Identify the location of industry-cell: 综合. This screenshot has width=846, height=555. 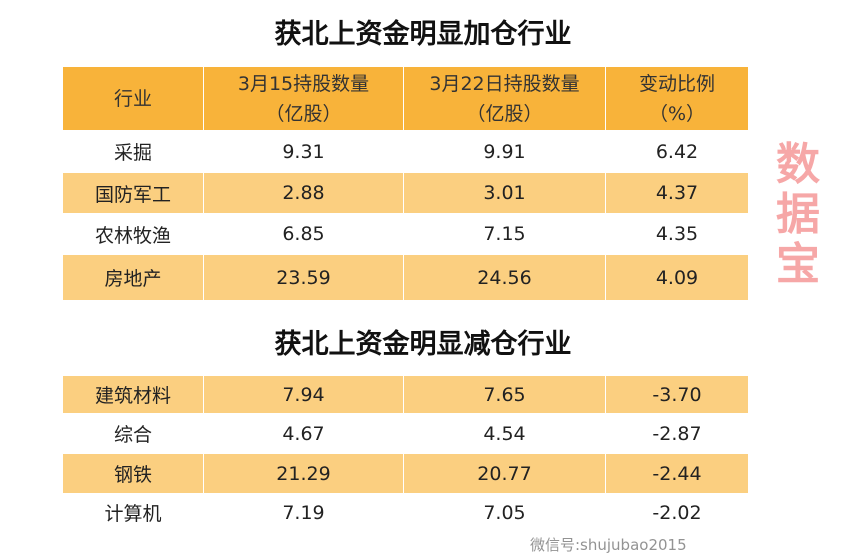
(133, 433).